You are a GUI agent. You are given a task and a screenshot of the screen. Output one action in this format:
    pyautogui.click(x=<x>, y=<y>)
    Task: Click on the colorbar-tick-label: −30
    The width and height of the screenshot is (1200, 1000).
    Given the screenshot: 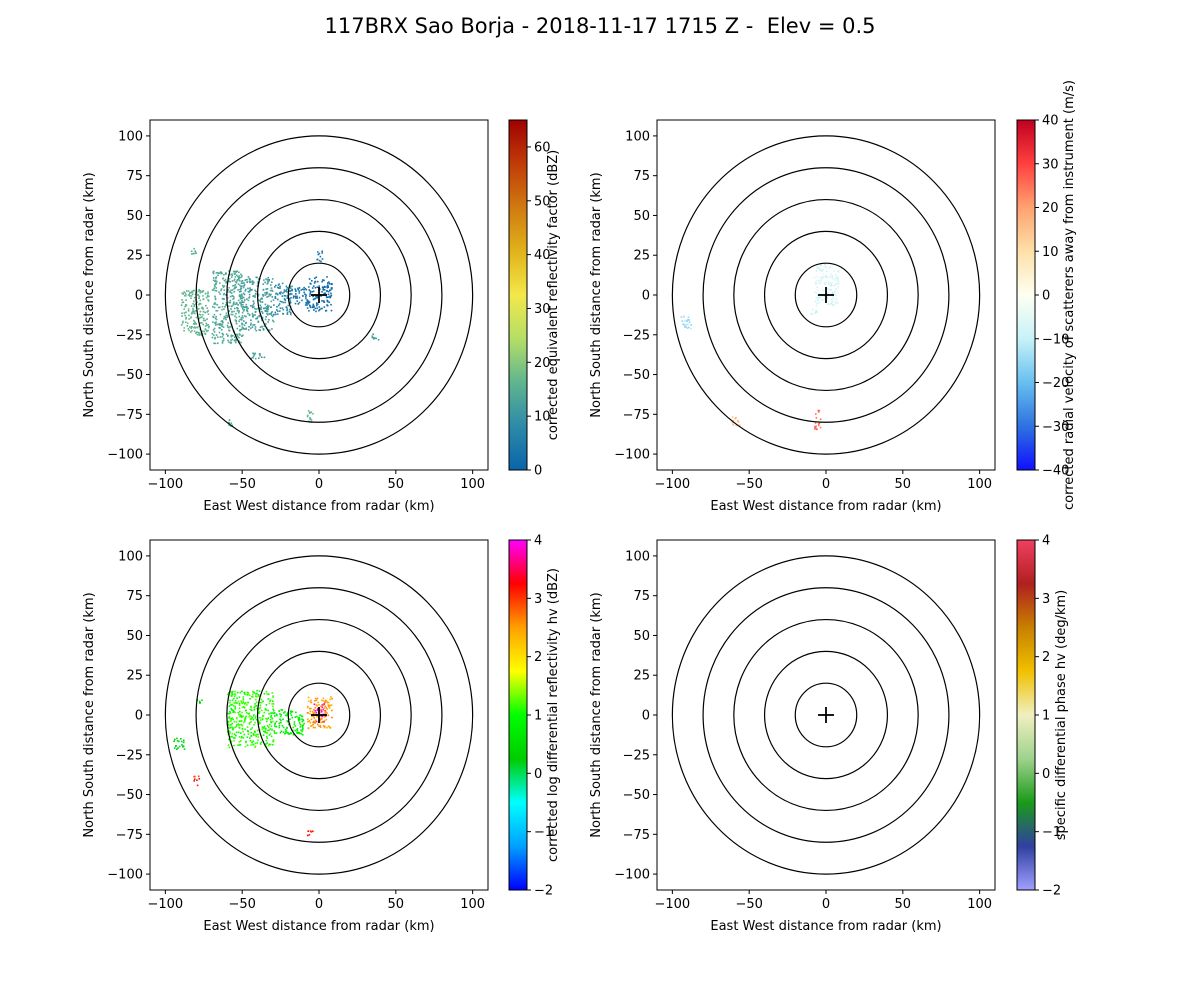 What is the action you would take?
    pyautogui.click(x=1055, y=427)
    